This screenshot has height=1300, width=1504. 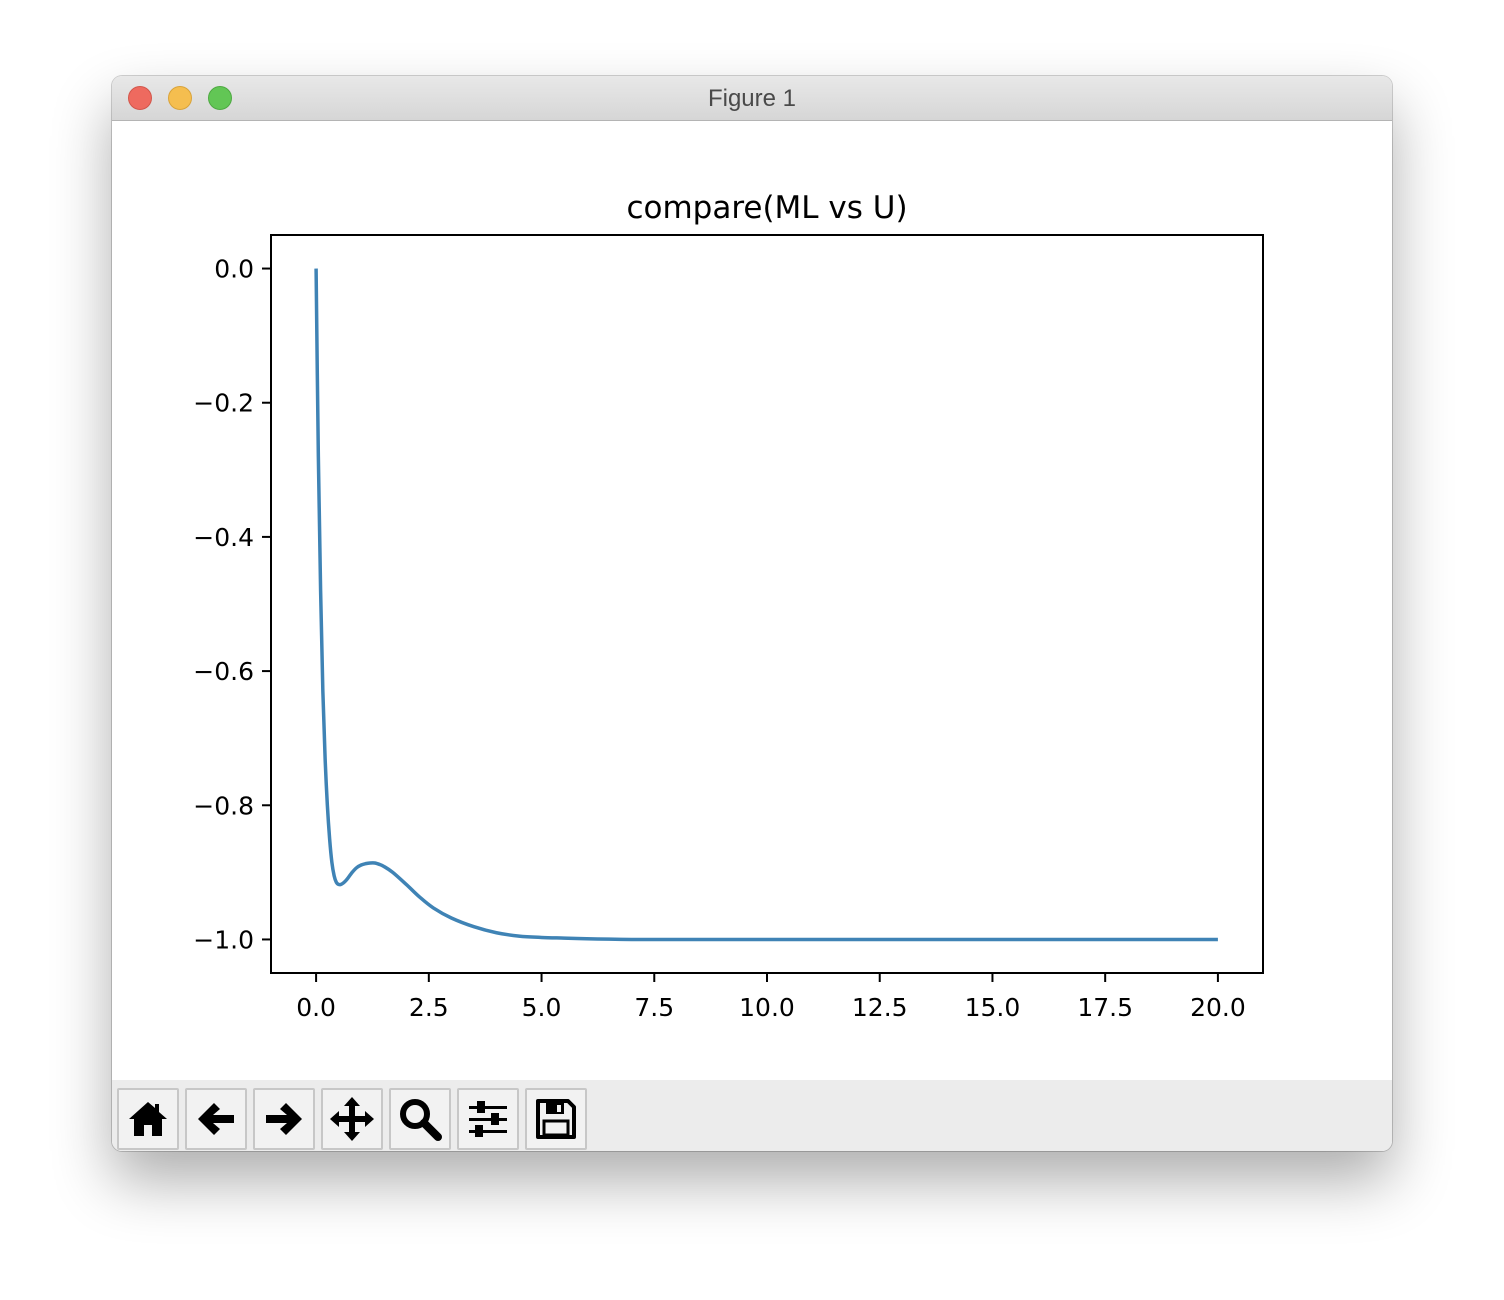 I want to click on pan-button, so click(x=352, y=1119).